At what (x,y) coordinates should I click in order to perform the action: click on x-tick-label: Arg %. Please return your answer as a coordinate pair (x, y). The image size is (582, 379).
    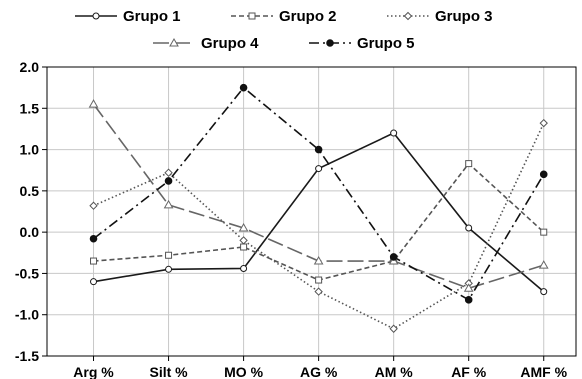
    Looking at the image, I should click on (93, 371).